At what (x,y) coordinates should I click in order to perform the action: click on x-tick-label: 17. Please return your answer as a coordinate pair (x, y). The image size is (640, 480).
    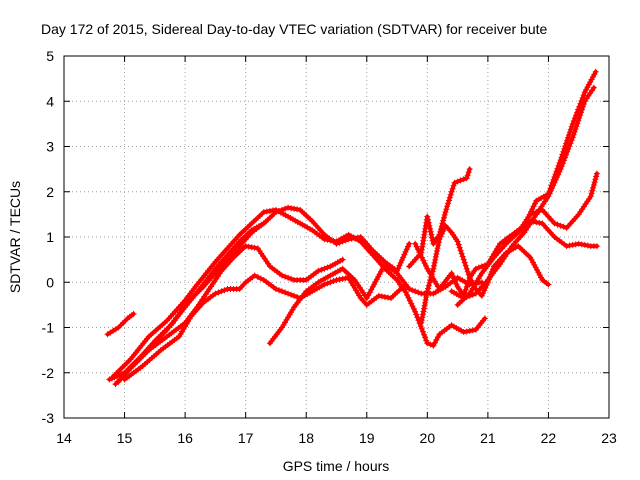
    Looking at the image, I should click on (246, 438).